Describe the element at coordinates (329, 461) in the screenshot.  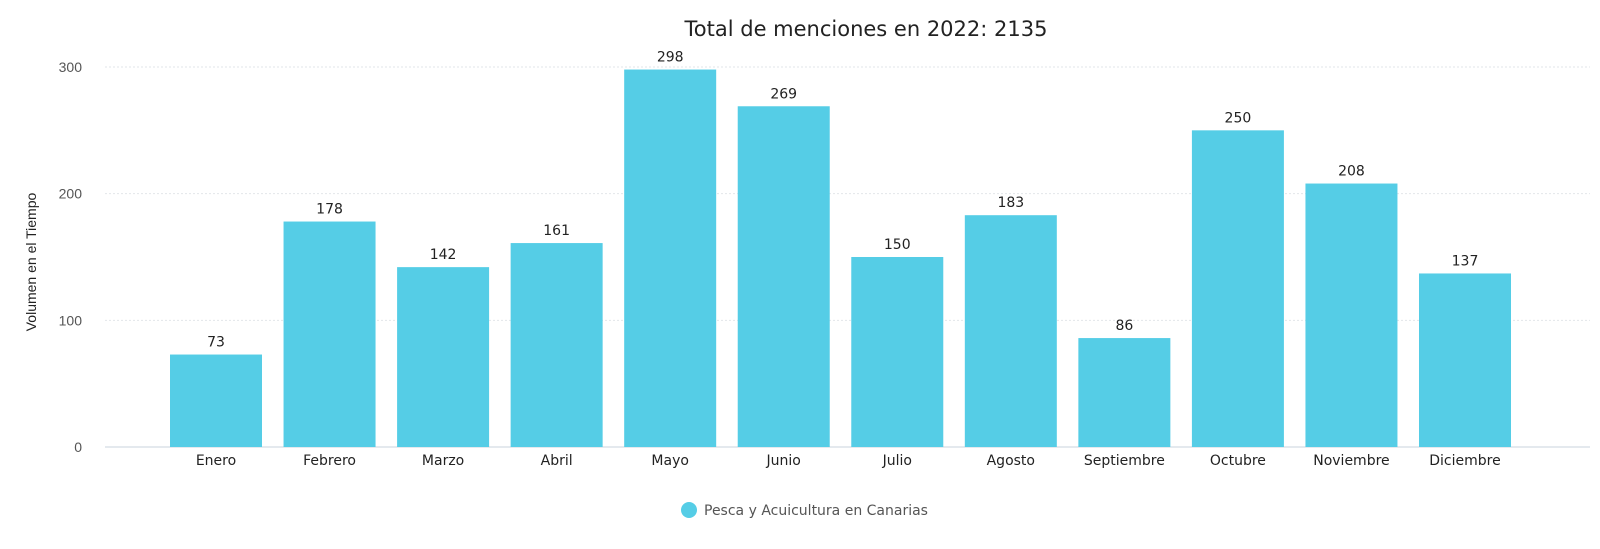
I see `x-tick-label: Febrero` at that location.